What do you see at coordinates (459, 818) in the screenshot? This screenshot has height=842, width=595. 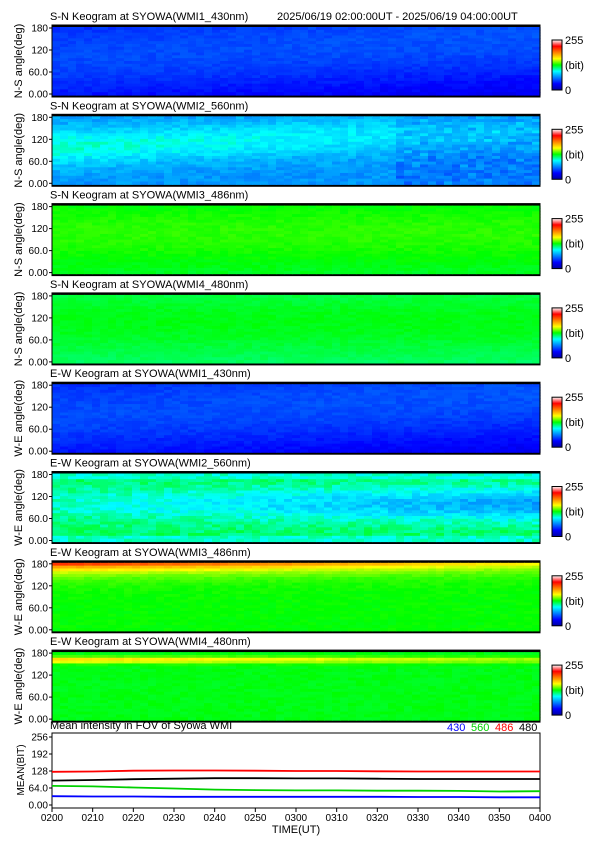 I see `x-tick-label: 0340` at bounding box center [459, 818].